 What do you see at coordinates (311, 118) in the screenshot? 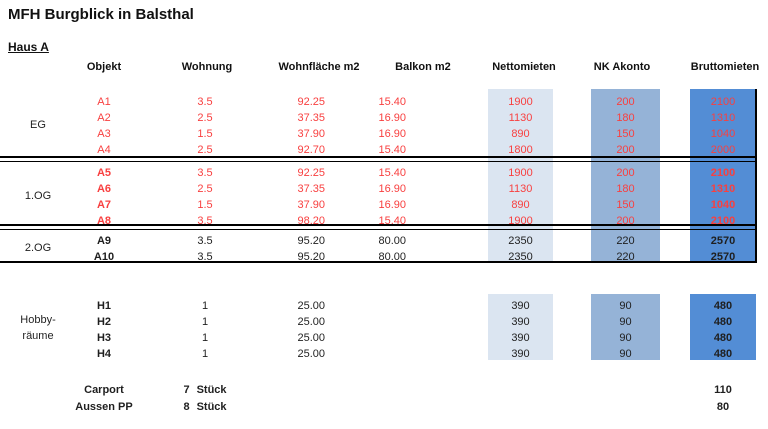
I see `cell-wohnflaeche: 37.35` at bounding box center [311, 118].